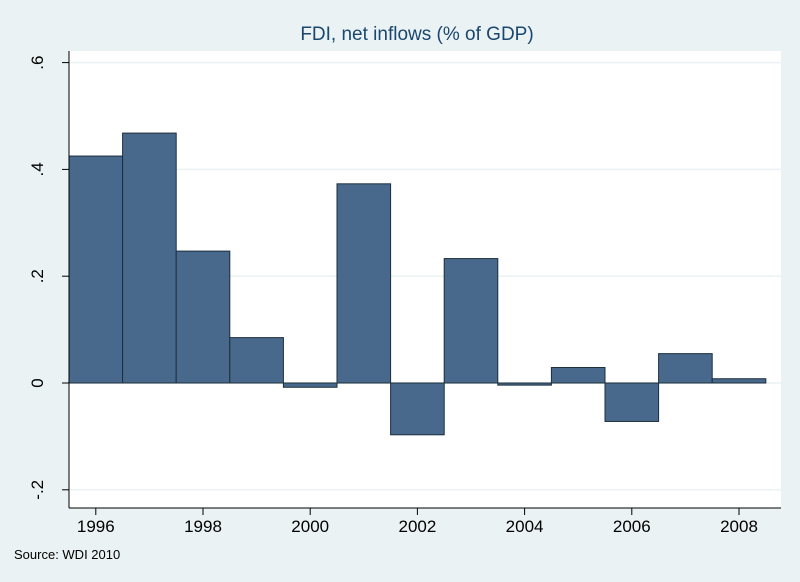 Image resolution: width=800 pixels, height=582 pixels. Describe the element at coordinates (96, 269) in the screenshot. I see `bar-1996` at that location.